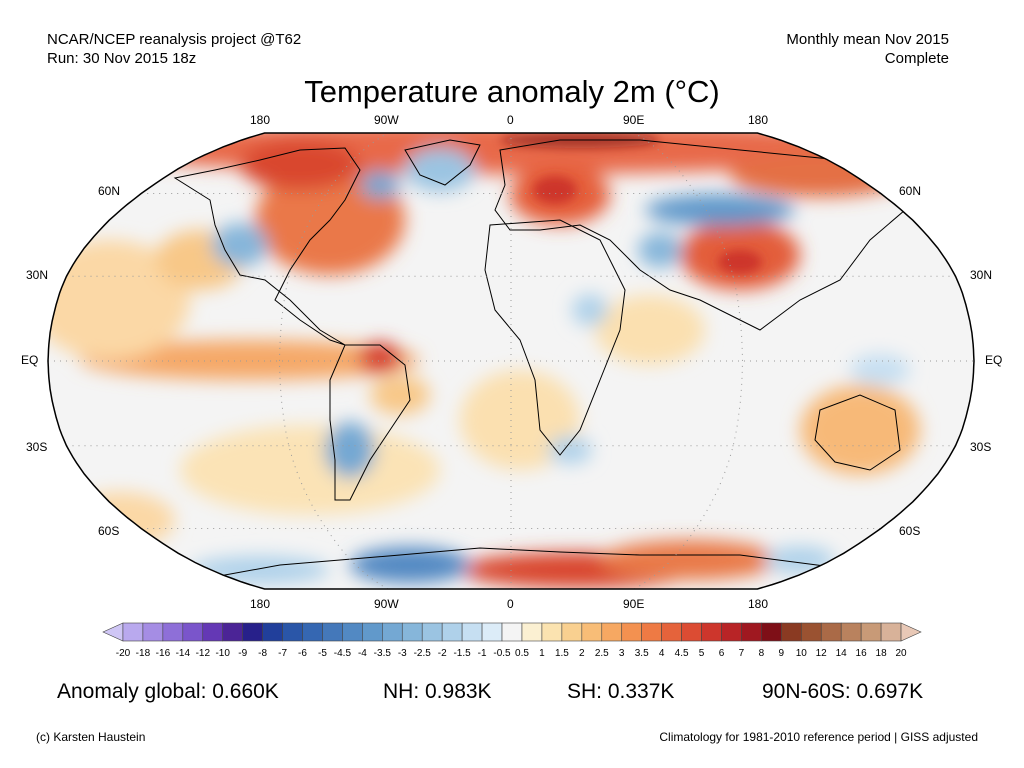 This screenshot has height=768, width=1024. Describe the element at coordinates (916, 58) in the screenshot. I see `period-line-2: Complete` at that location.